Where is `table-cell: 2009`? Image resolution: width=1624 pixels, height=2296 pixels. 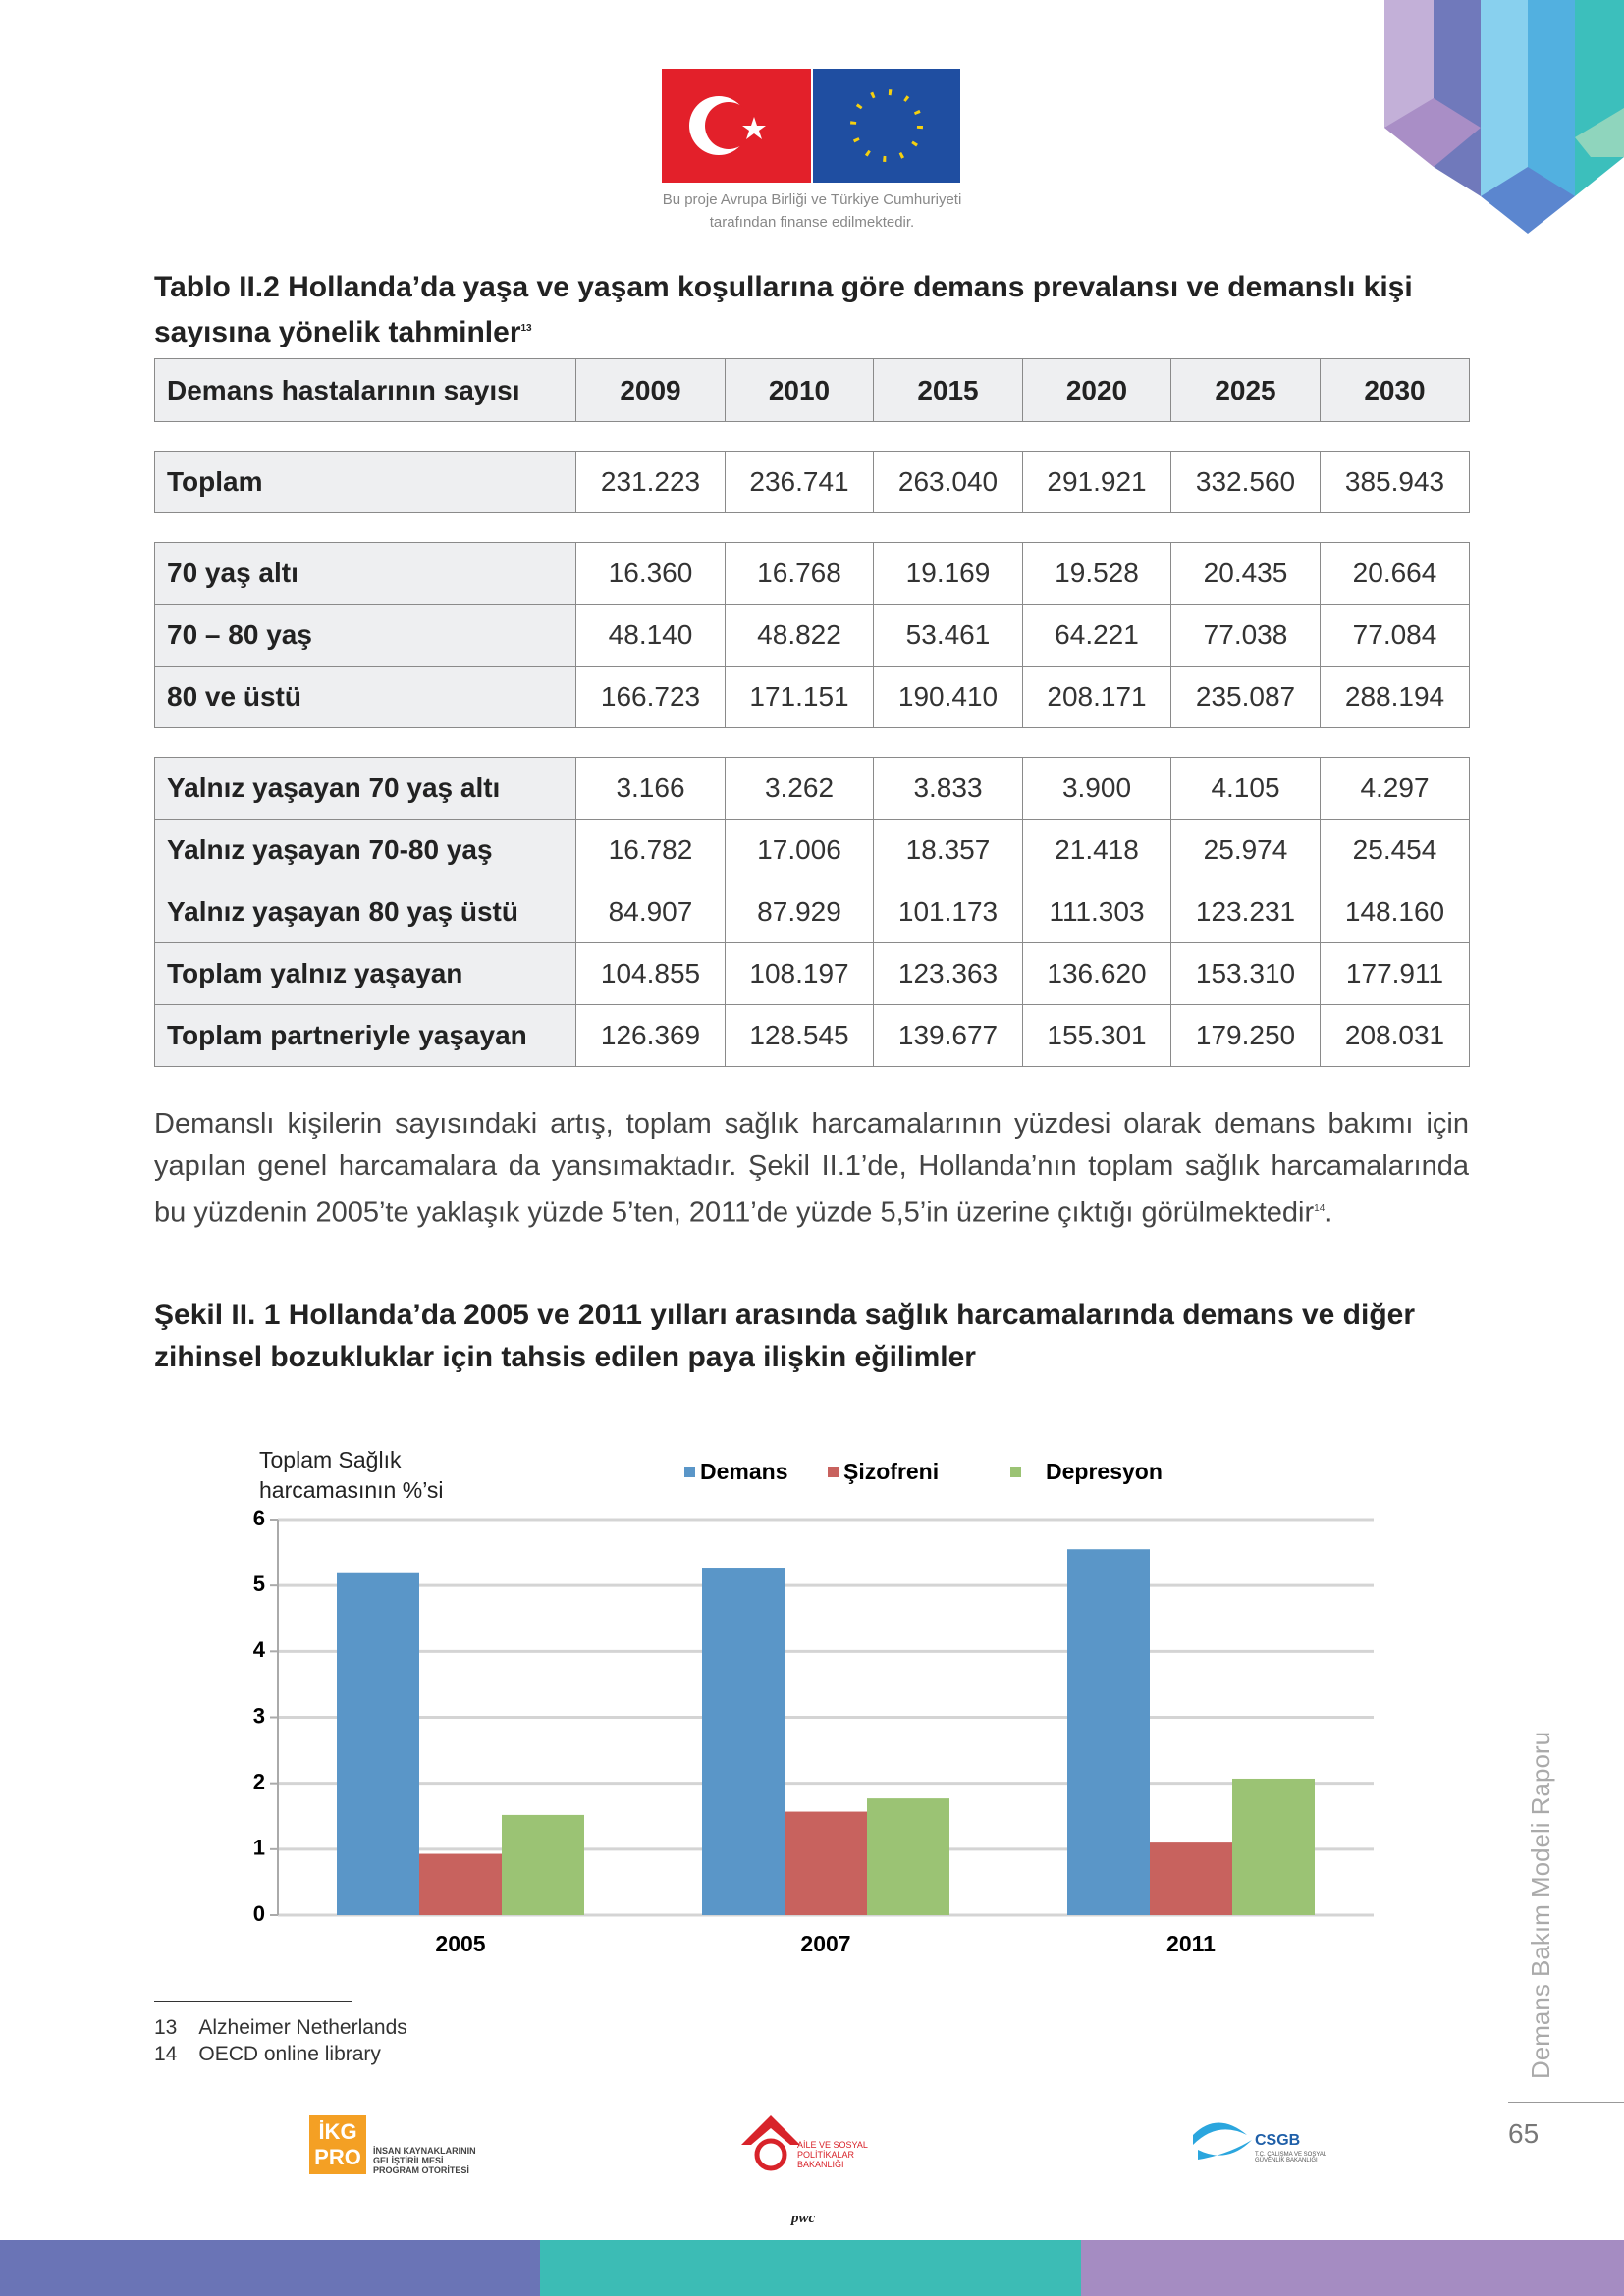
table-cell: 2009 is located at coordinates (650, 390).